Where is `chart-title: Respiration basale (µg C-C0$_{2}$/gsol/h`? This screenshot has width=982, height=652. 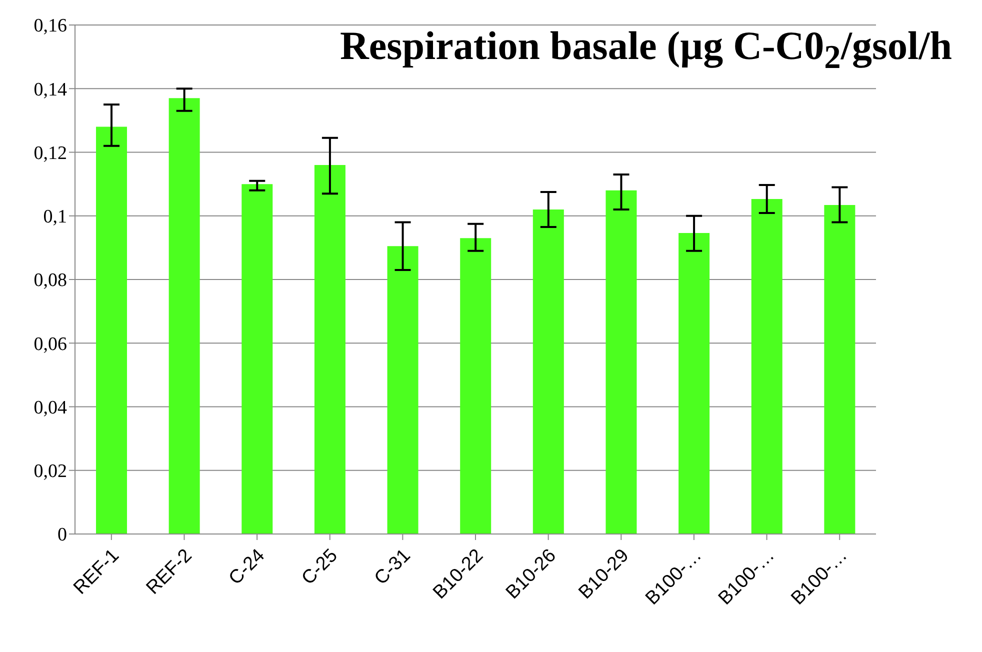
chart-title: Respiration basale (µg C-C0$_{2}$/gsol/h is located at coordinates (646, 49).